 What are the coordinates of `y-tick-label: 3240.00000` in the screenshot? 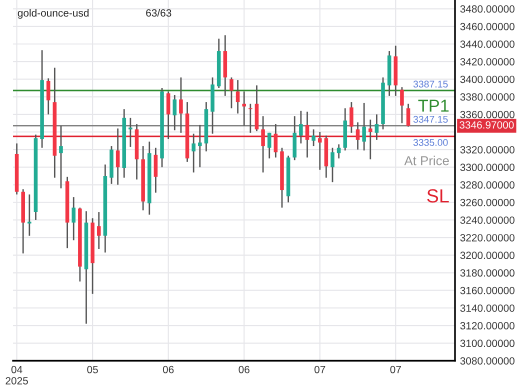 It's located at (487, 220).